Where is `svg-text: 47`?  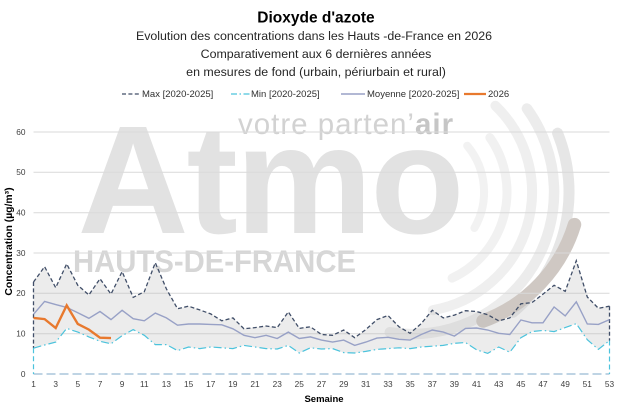
svg-text: 47 is located at coordinates (543, 384).